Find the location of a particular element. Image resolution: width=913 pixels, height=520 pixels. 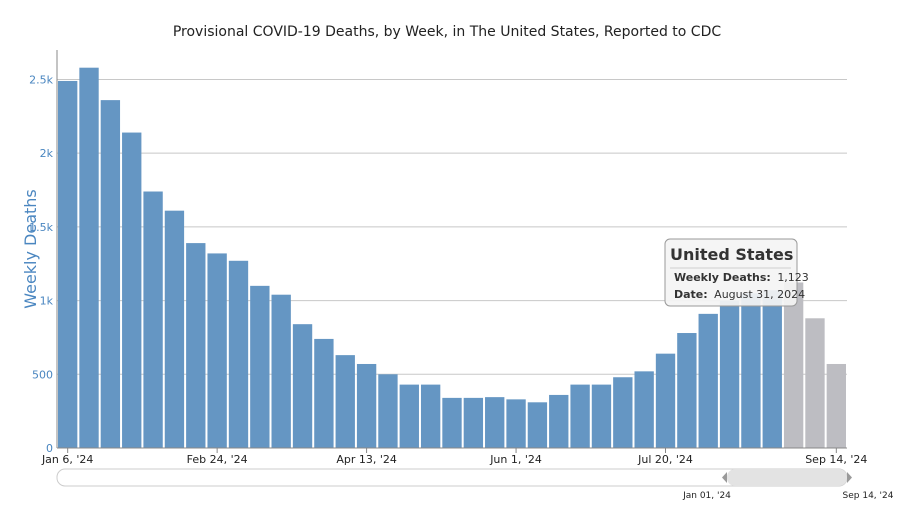

y-tick-label: 2.5k is located at coordinates (41, 79).